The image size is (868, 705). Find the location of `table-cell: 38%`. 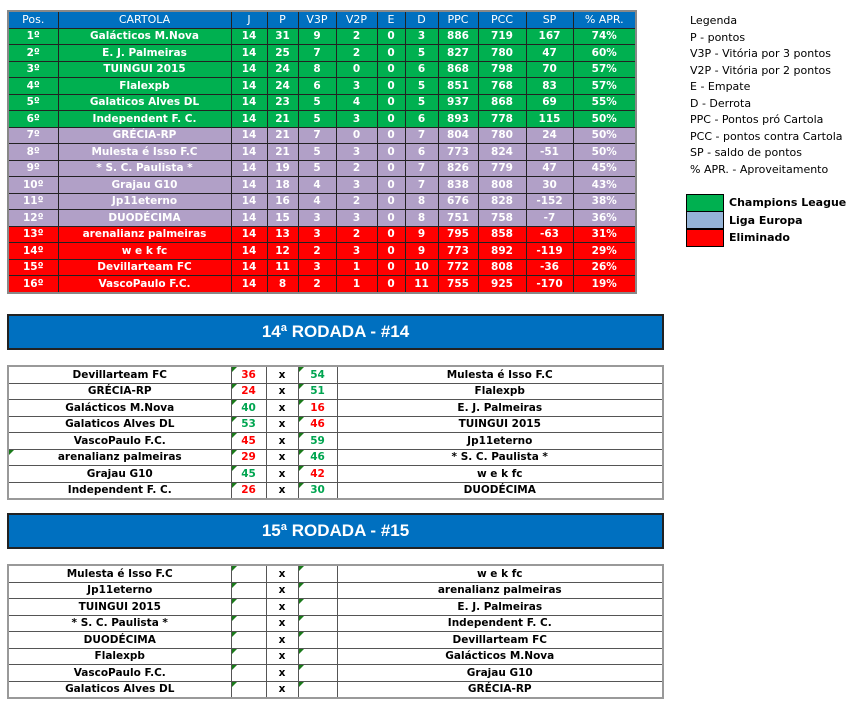

table-cell: 38% is located at coordinates (604, 201).